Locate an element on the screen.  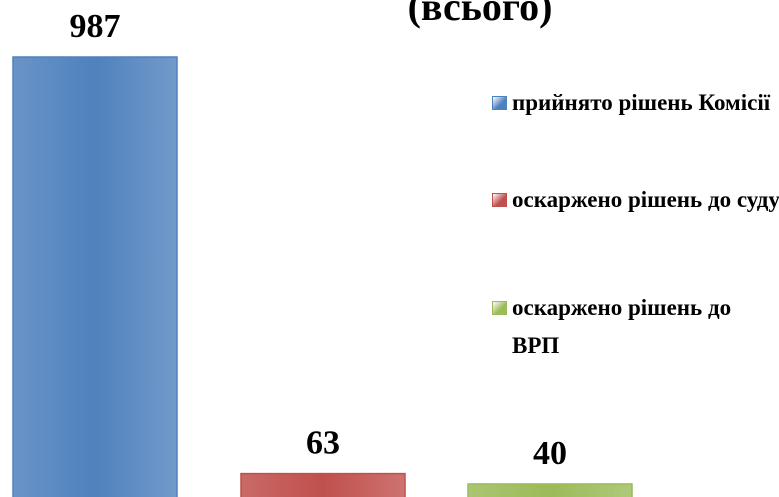
legend-label: оскаржено рішень до суду is located at coordinates (645, 199).